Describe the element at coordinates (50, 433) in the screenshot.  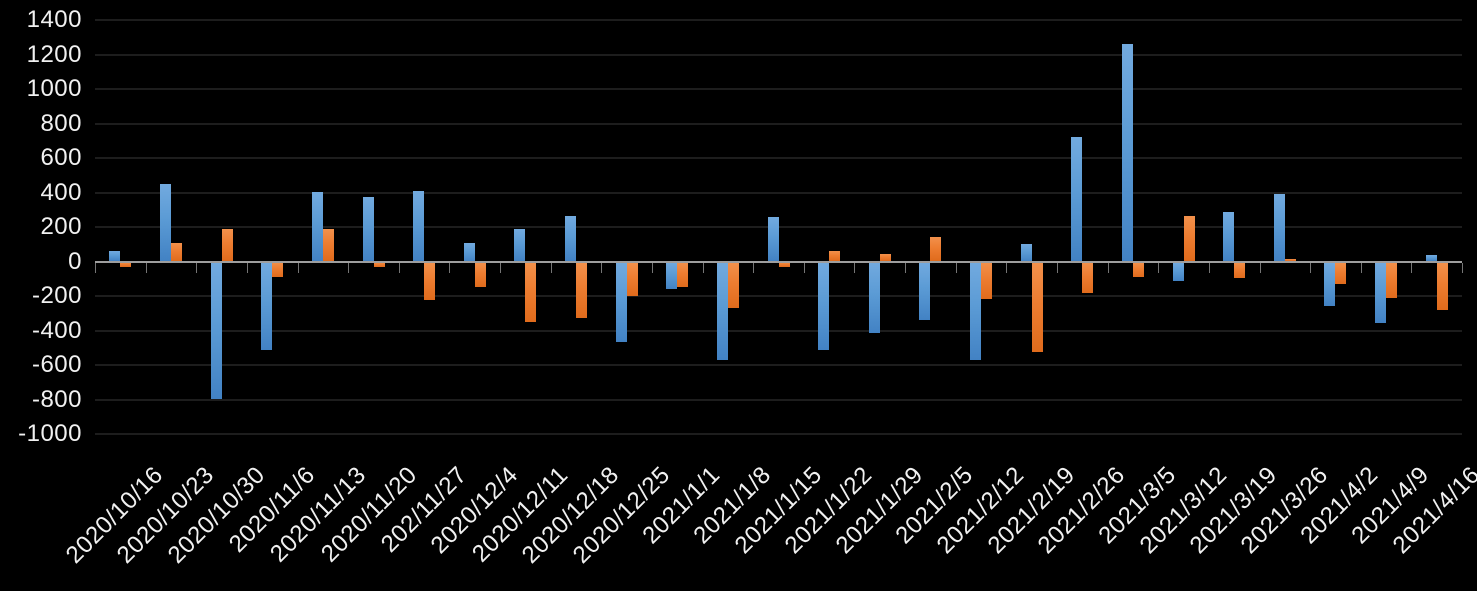
I see `y-axis-label: -1000` at that location.